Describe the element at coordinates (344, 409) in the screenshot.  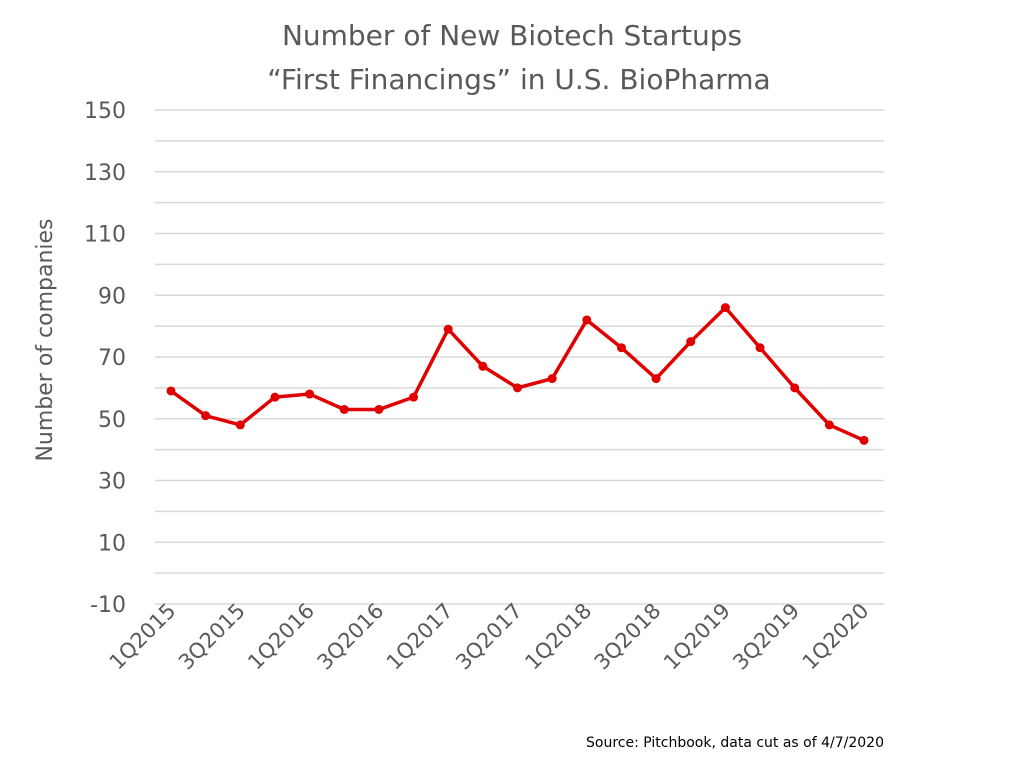
I see `data-point-2Q2016` at that location.